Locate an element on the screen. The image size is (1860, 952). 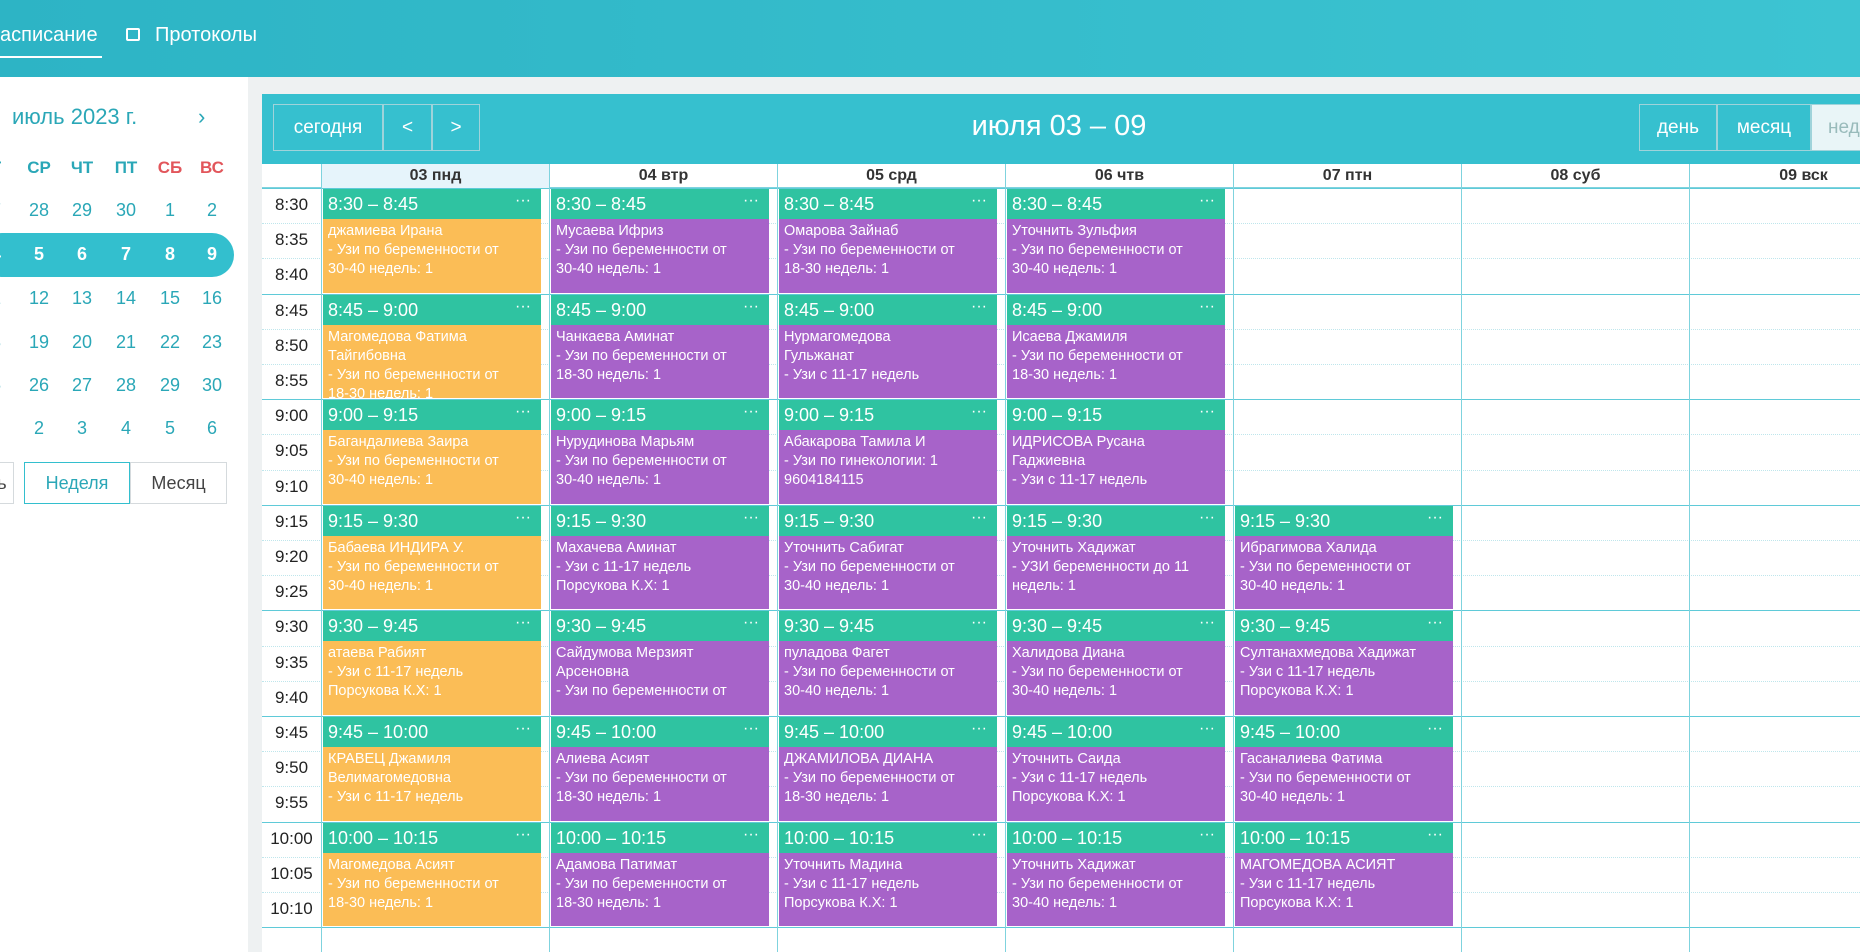
day-number: 12 is located at coordinates (39, 298).